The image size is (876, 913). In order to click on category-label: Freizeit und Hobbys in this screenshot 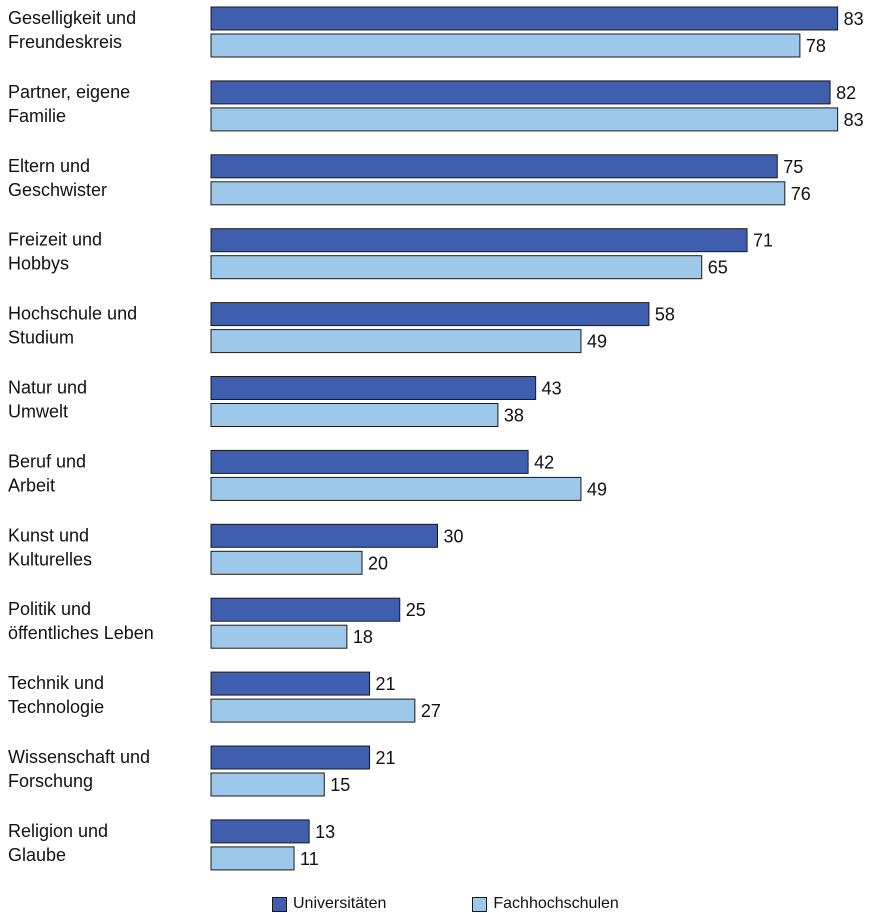, I will do `click(55, 252)`.